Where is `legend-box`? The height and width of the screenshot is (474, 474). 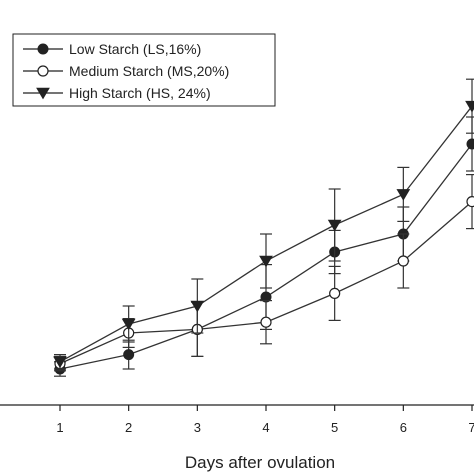
legend-box is located at coordinates (144, 70).